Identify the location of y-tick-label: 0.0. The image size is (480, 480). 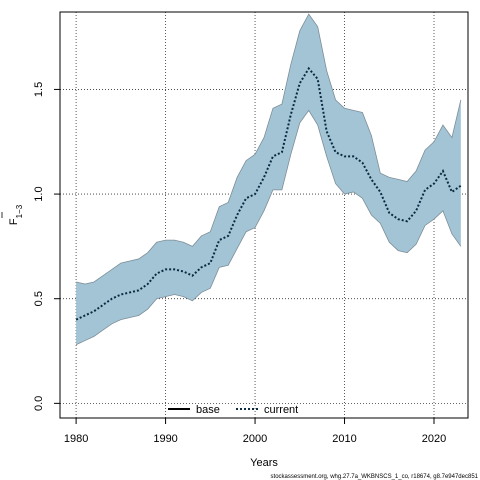
(39, 403).